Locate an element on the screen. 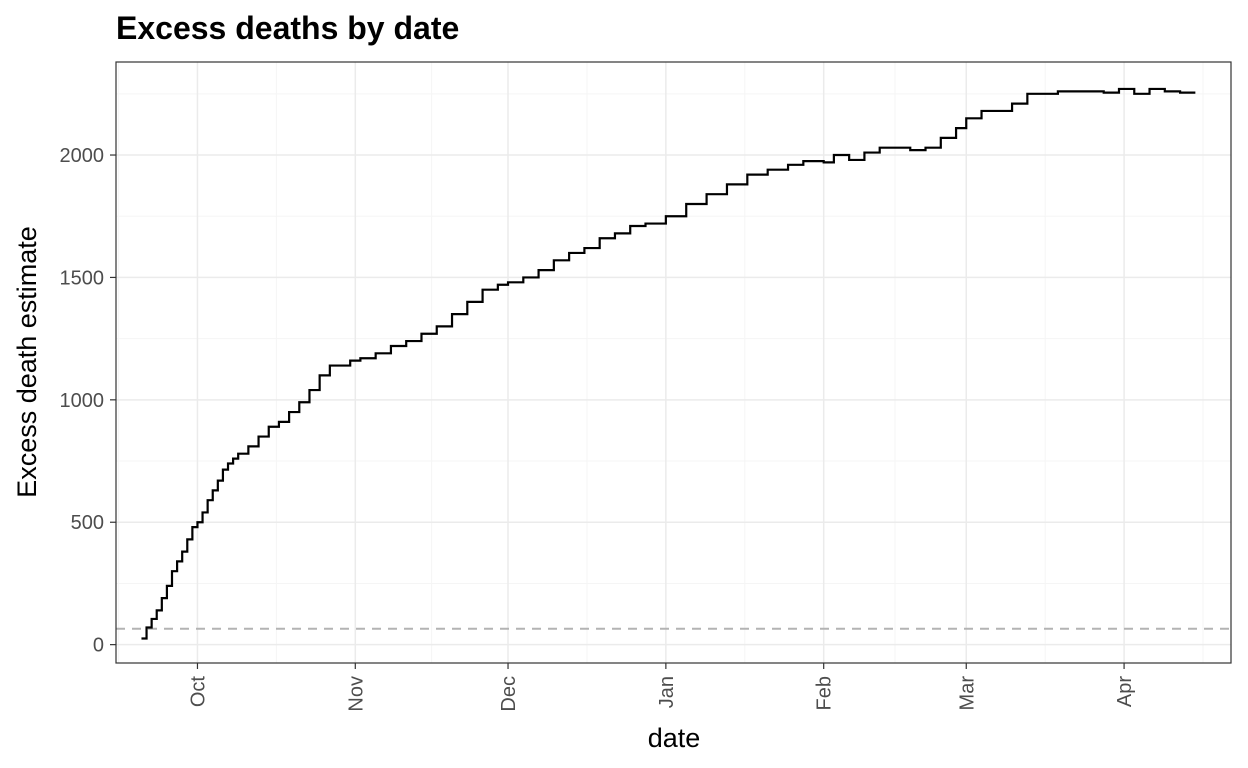 The height and width of the screenshot is (768, 1248). x-tick-label: Apr is located at coordinates (1125, 691).